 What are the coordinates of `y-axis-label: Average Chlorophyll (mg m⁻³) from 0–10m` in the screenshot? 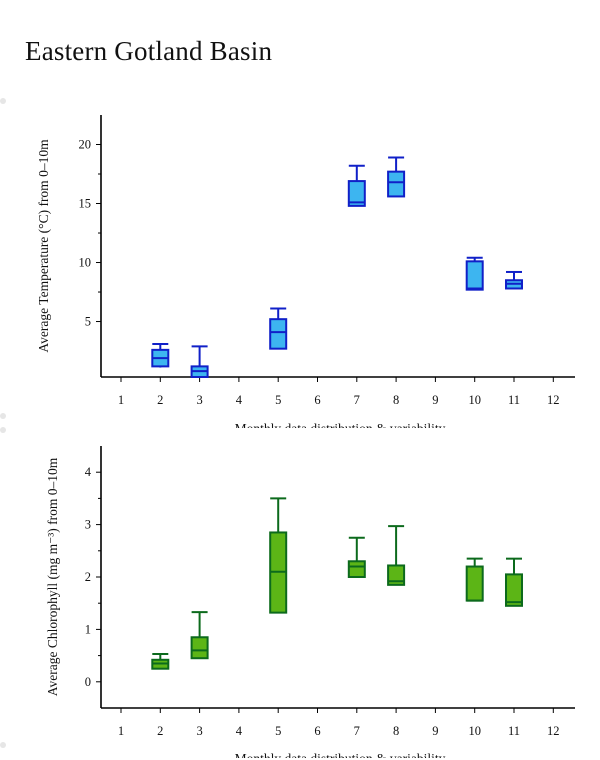 It's located at (52, 576).